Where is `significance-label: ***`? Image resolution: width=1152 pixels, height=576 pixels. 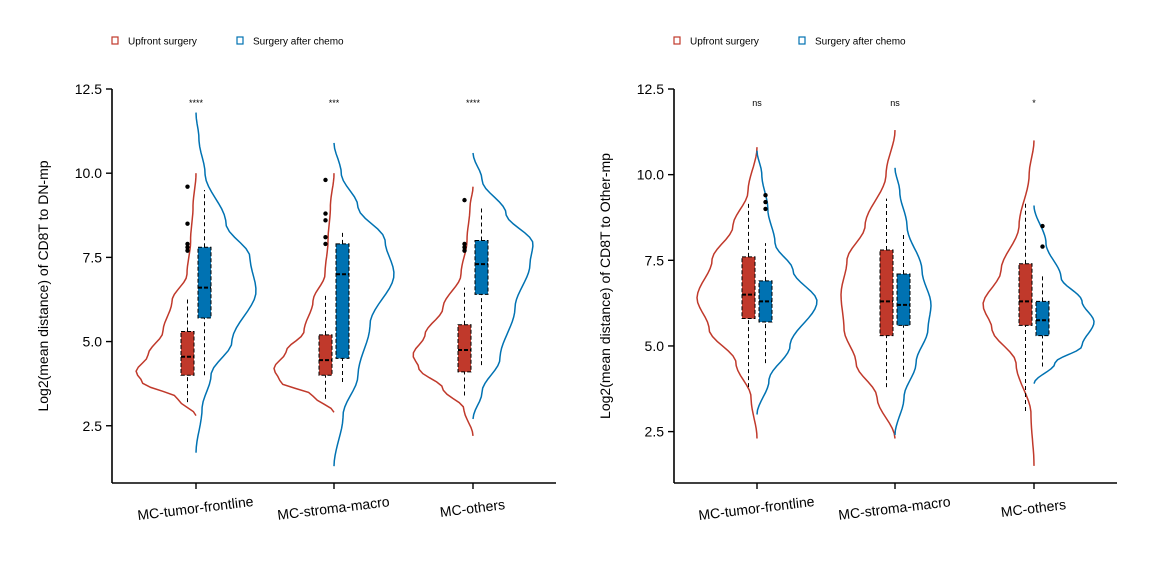 significance-label: *** is located at coordinates (334, 103).